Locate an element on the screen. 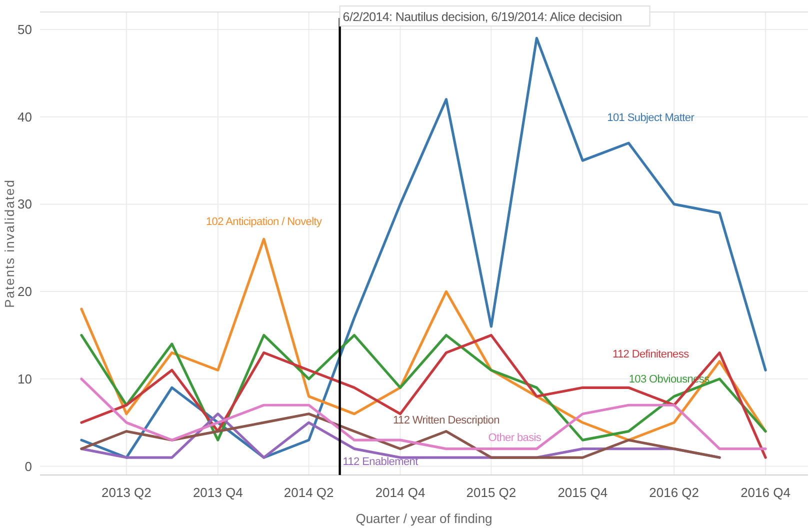  y-tick-label: 50 is located at coordinates (25, 30).